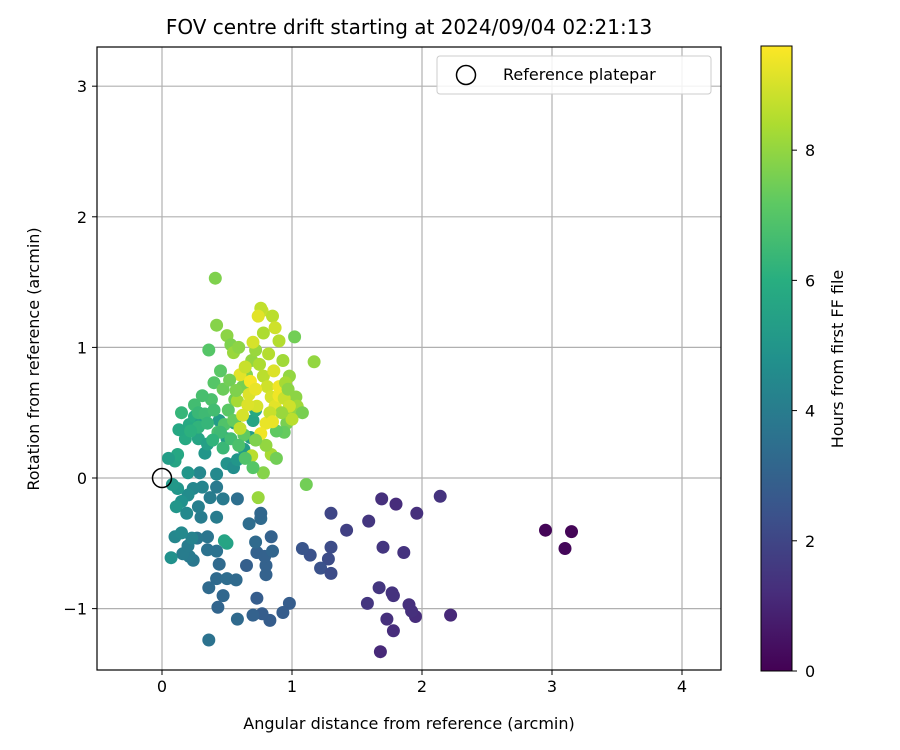 The width and height of the screenshot is (900, 750). Describe the element at coordinates (810, 411) in the screenshot. I see `colorbar-tick-label: 4` at that location.